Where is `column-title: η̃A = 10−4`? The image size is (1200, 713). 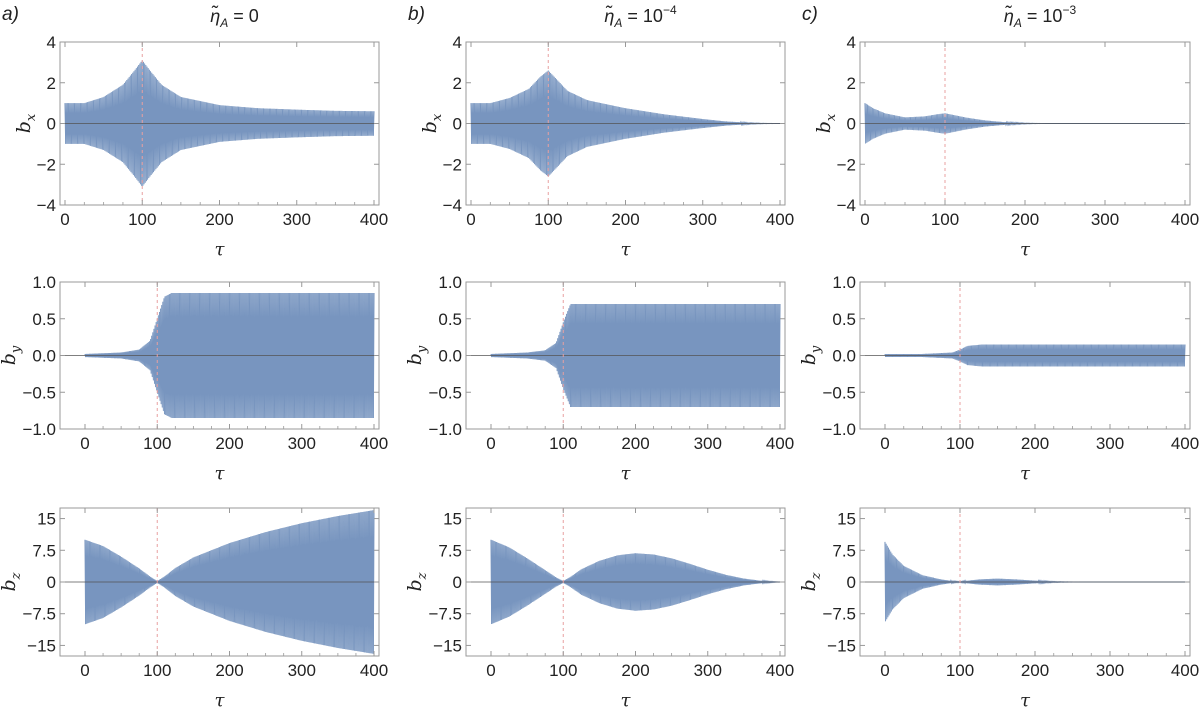
column-title: η̃A = 10−4 is located at coordinates (640, 16).